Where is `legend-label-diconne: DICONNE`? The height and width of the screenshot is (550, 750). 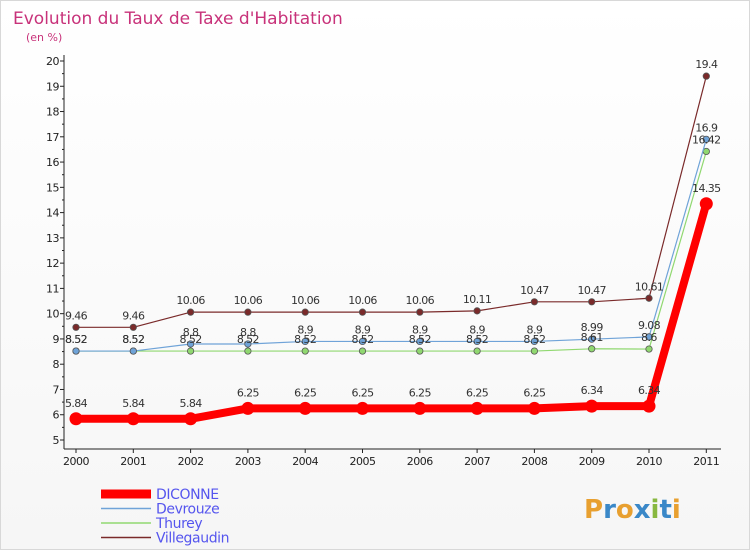
legend-label-diconne: DICONNE is located at coordinates (187, 495).